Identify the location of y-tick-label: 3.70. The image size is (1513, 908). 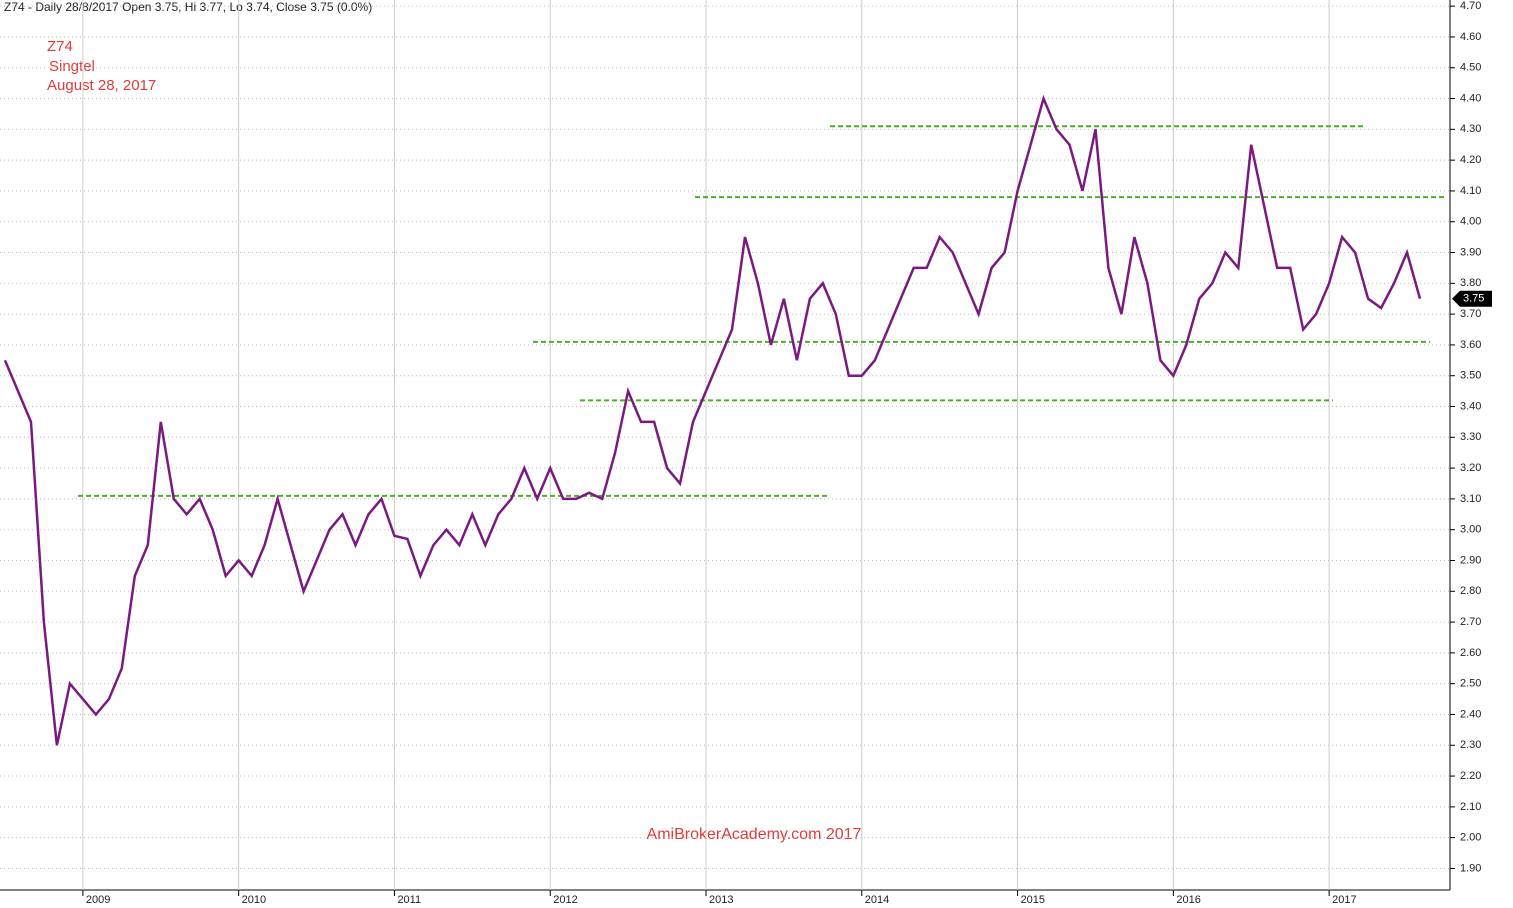
(1470, 314).